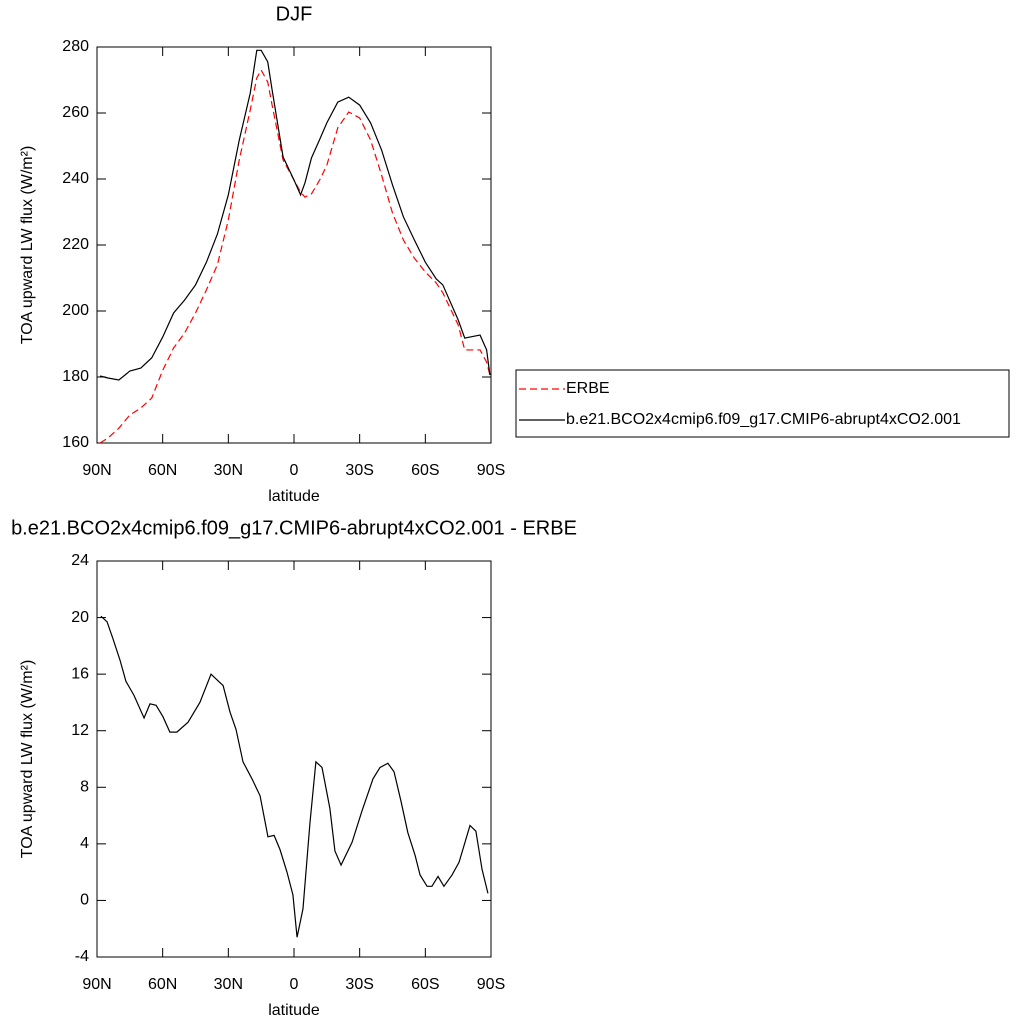 This screenshot has width=1024, height=1024. Describe the element at coordinates (75, 376) in the screenshot. I see `y-tick-label: 180` at that location.